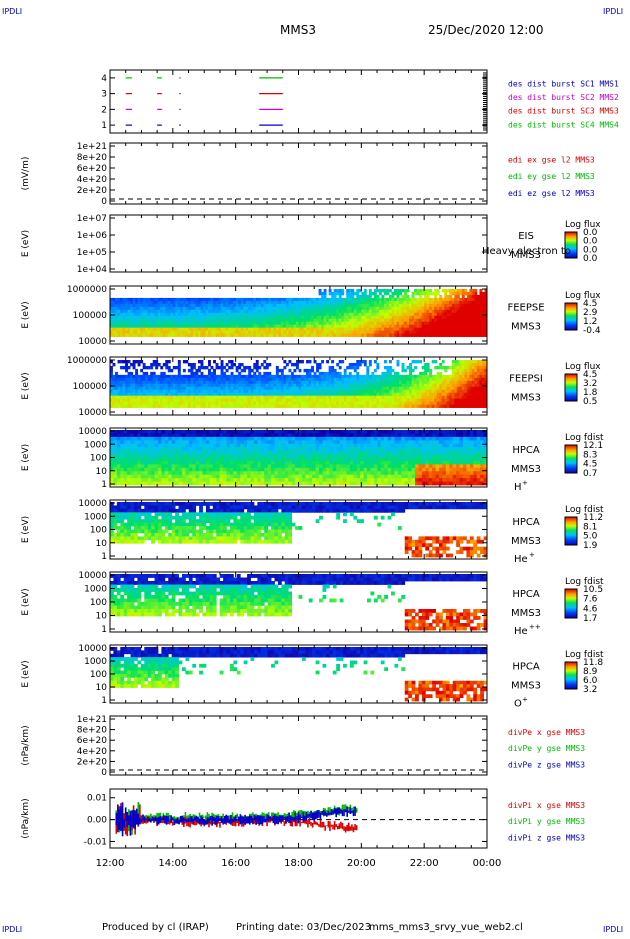 The image size is (630, 939). Describe the element at coordinates (92, 169) in the screenshot. I see `y-tick-label: 6e+20` at that location.